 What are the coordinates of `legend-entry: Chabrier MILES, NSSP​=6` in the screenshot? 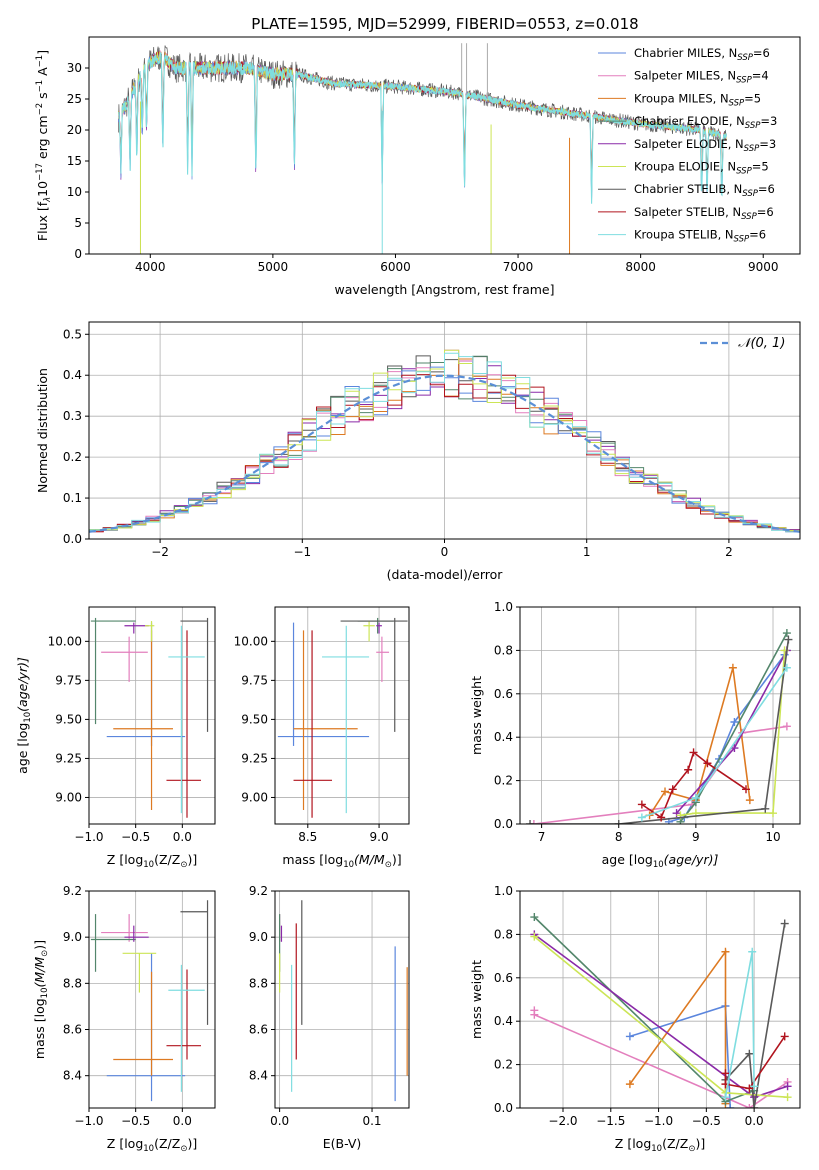 It's located at (702, 54).